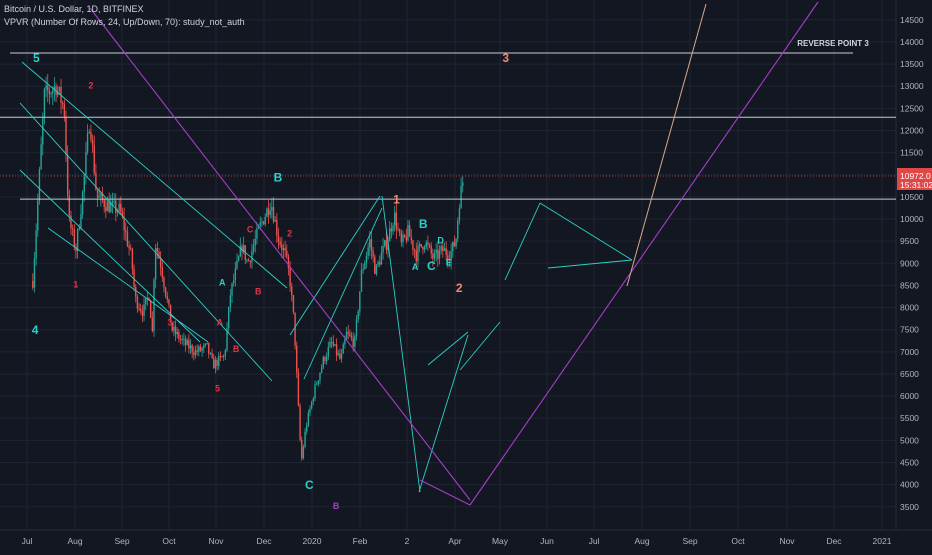 This screenshot has height=555, width=932. I want to click on time-axis-tick: Nov, so click(787, 541).